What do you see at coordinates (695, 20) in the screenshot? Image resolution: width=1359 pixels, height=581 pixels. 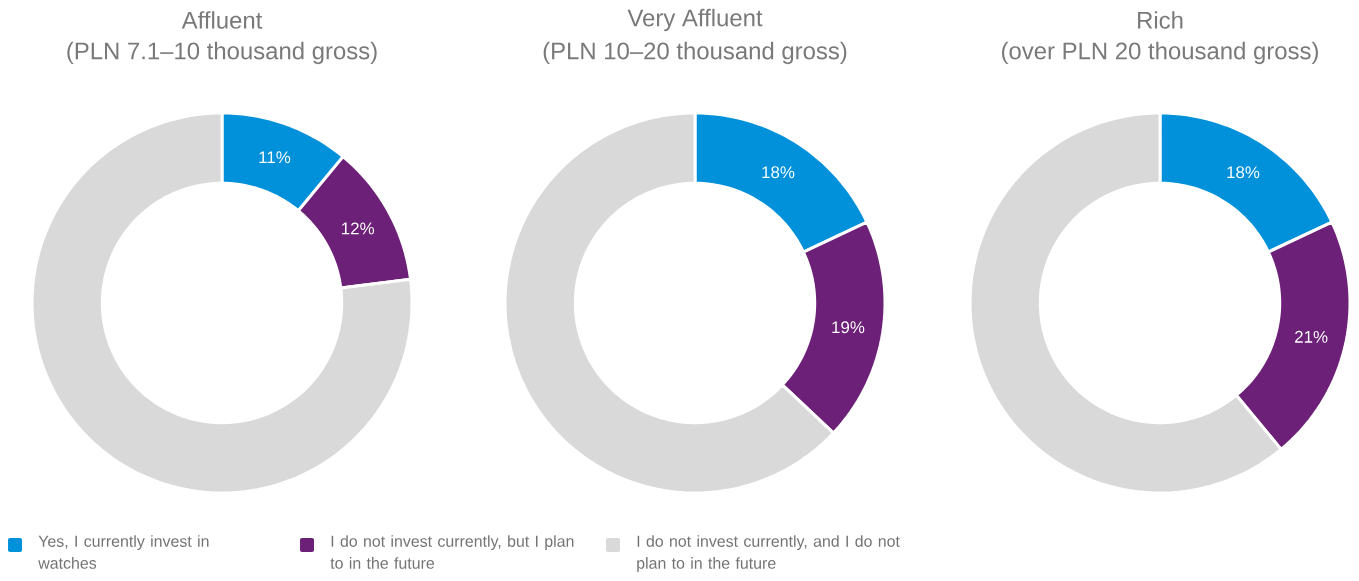 I see `chart-title: Very Affluent` at bounding box center [695, 20].